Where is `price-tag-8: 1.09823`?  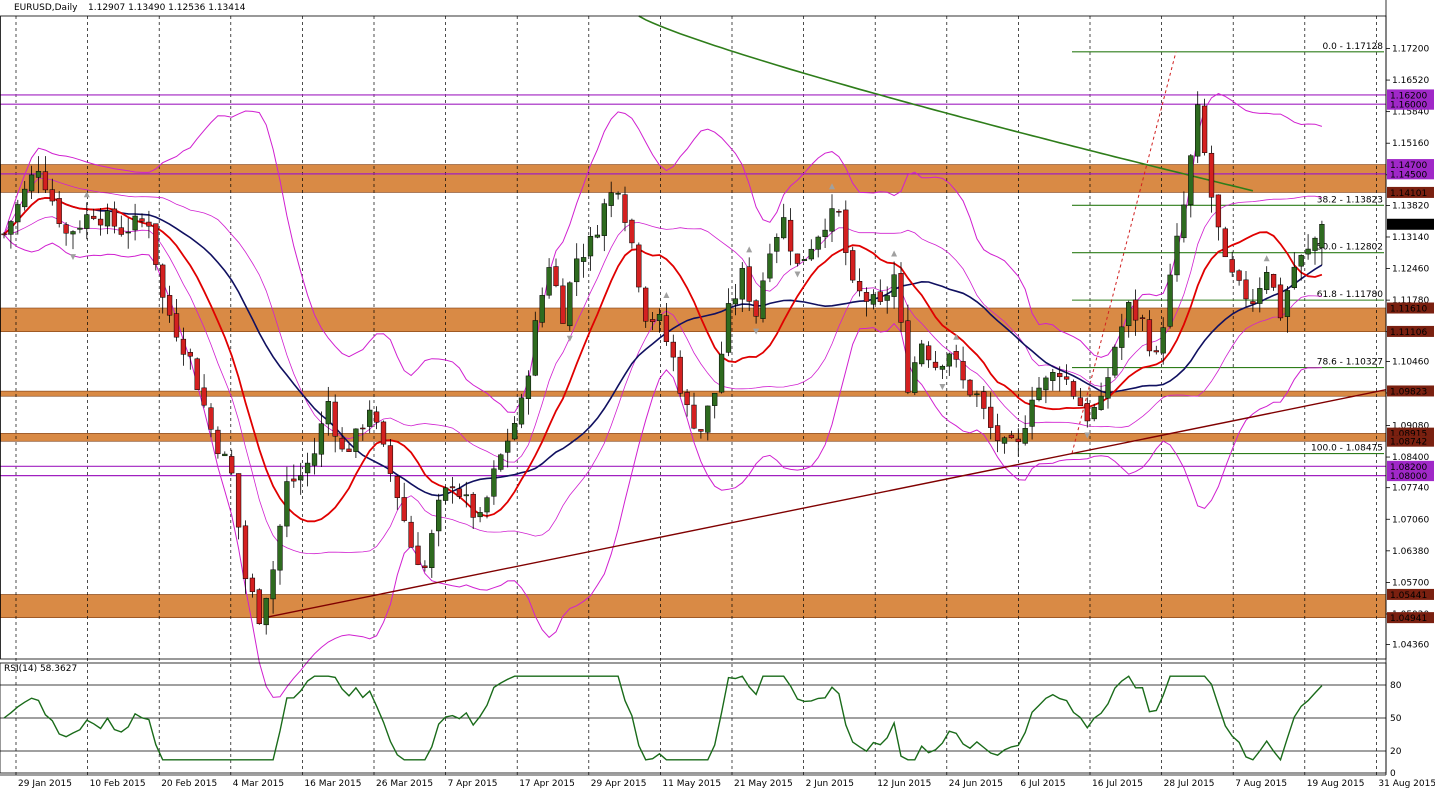
price-tag-8: 1.09823 is located at coordinates (1410, 391).